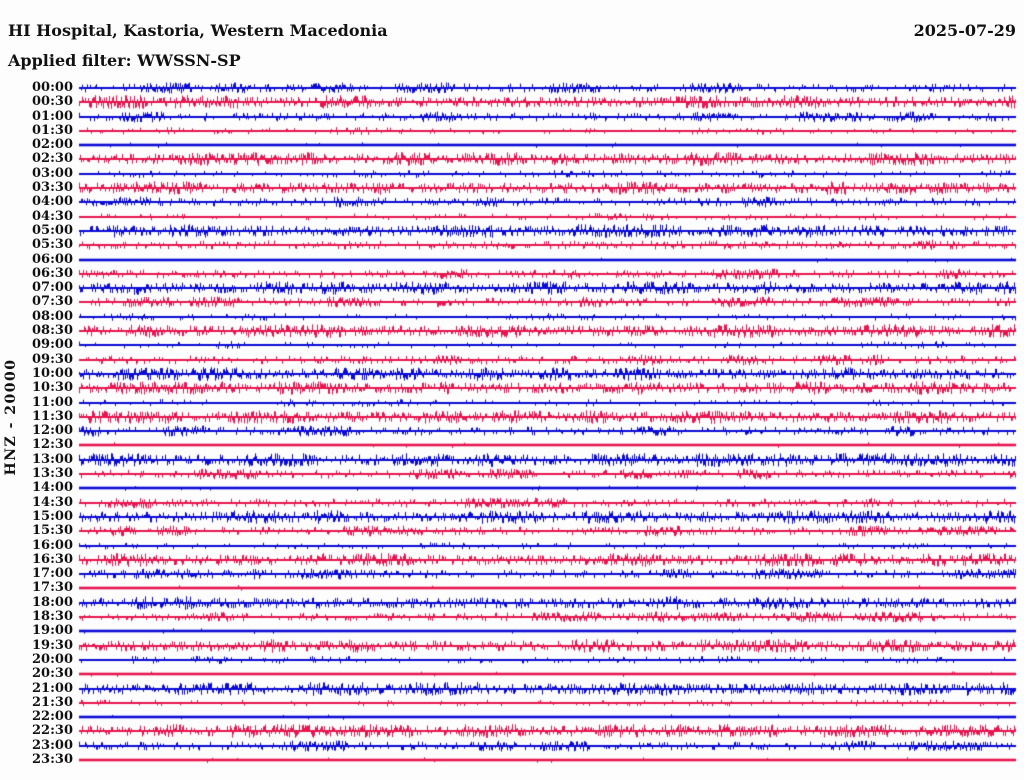  I want to click on time-label: 18:30, so click(52, 616).